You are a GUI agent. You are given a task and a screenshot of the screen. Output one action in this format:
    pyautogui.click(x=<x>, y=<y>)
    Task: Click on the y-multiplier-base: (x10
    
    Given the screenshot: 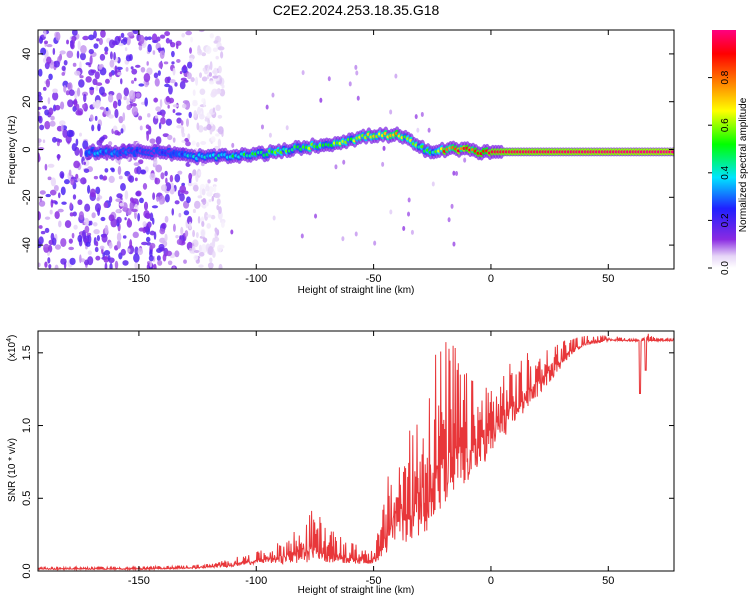 What is the action you would take?
    pyautogui.click(x=12, y=351)
    